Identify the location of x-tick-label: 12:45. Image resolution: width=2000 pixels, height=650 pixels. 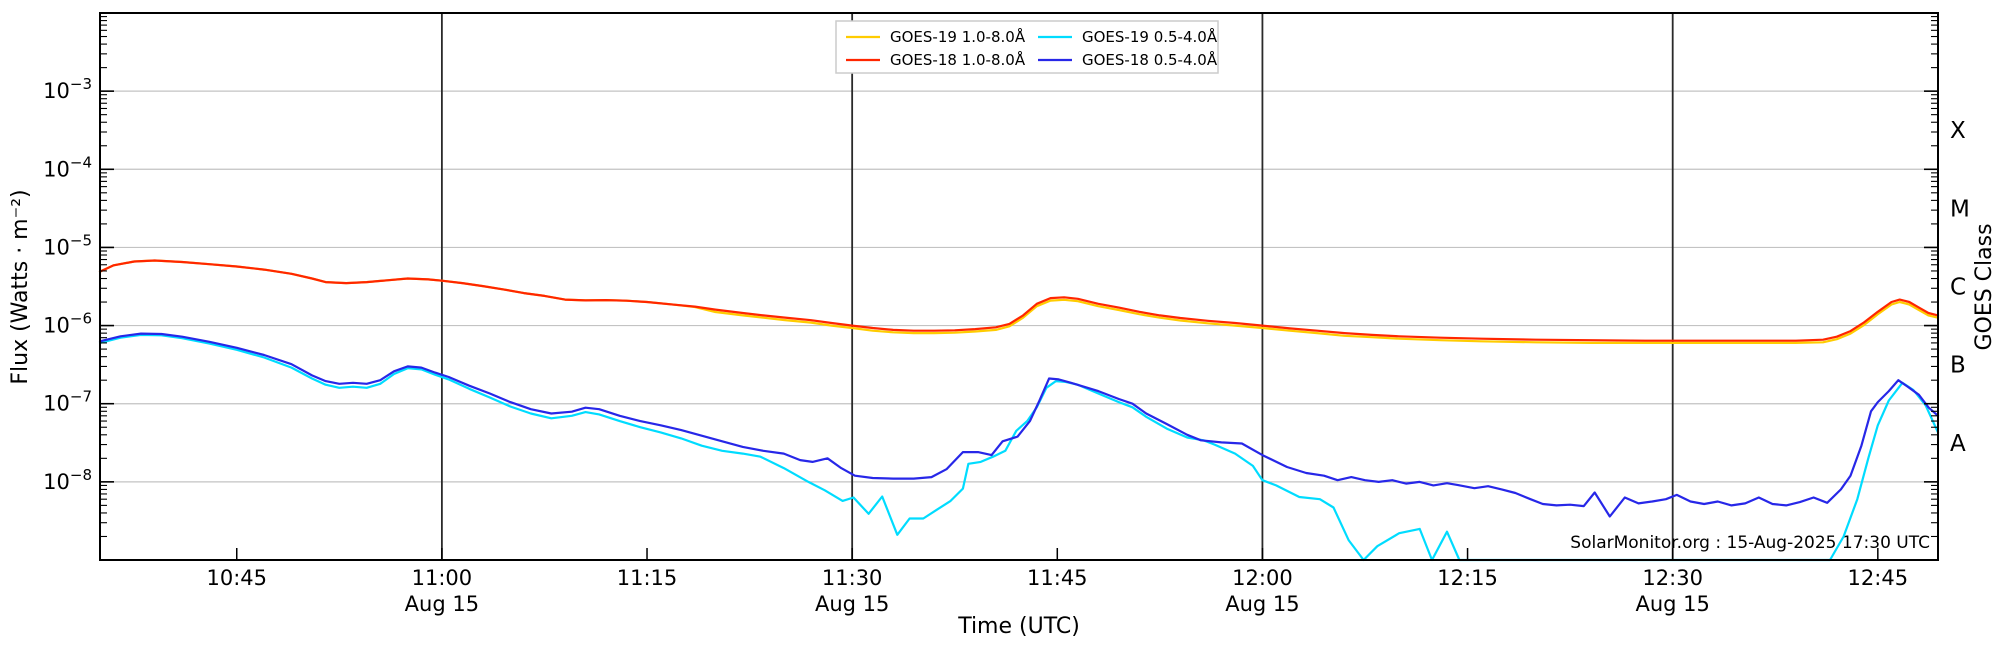
(1878, 578).